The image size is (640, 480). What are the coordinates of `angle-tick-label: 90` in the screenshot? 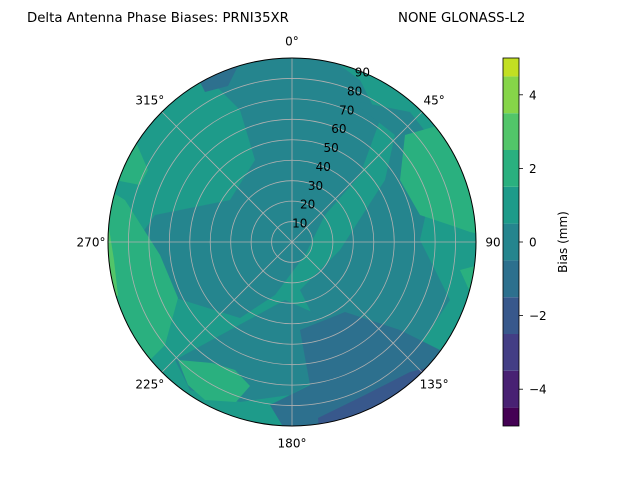 It's located at (492, 243).